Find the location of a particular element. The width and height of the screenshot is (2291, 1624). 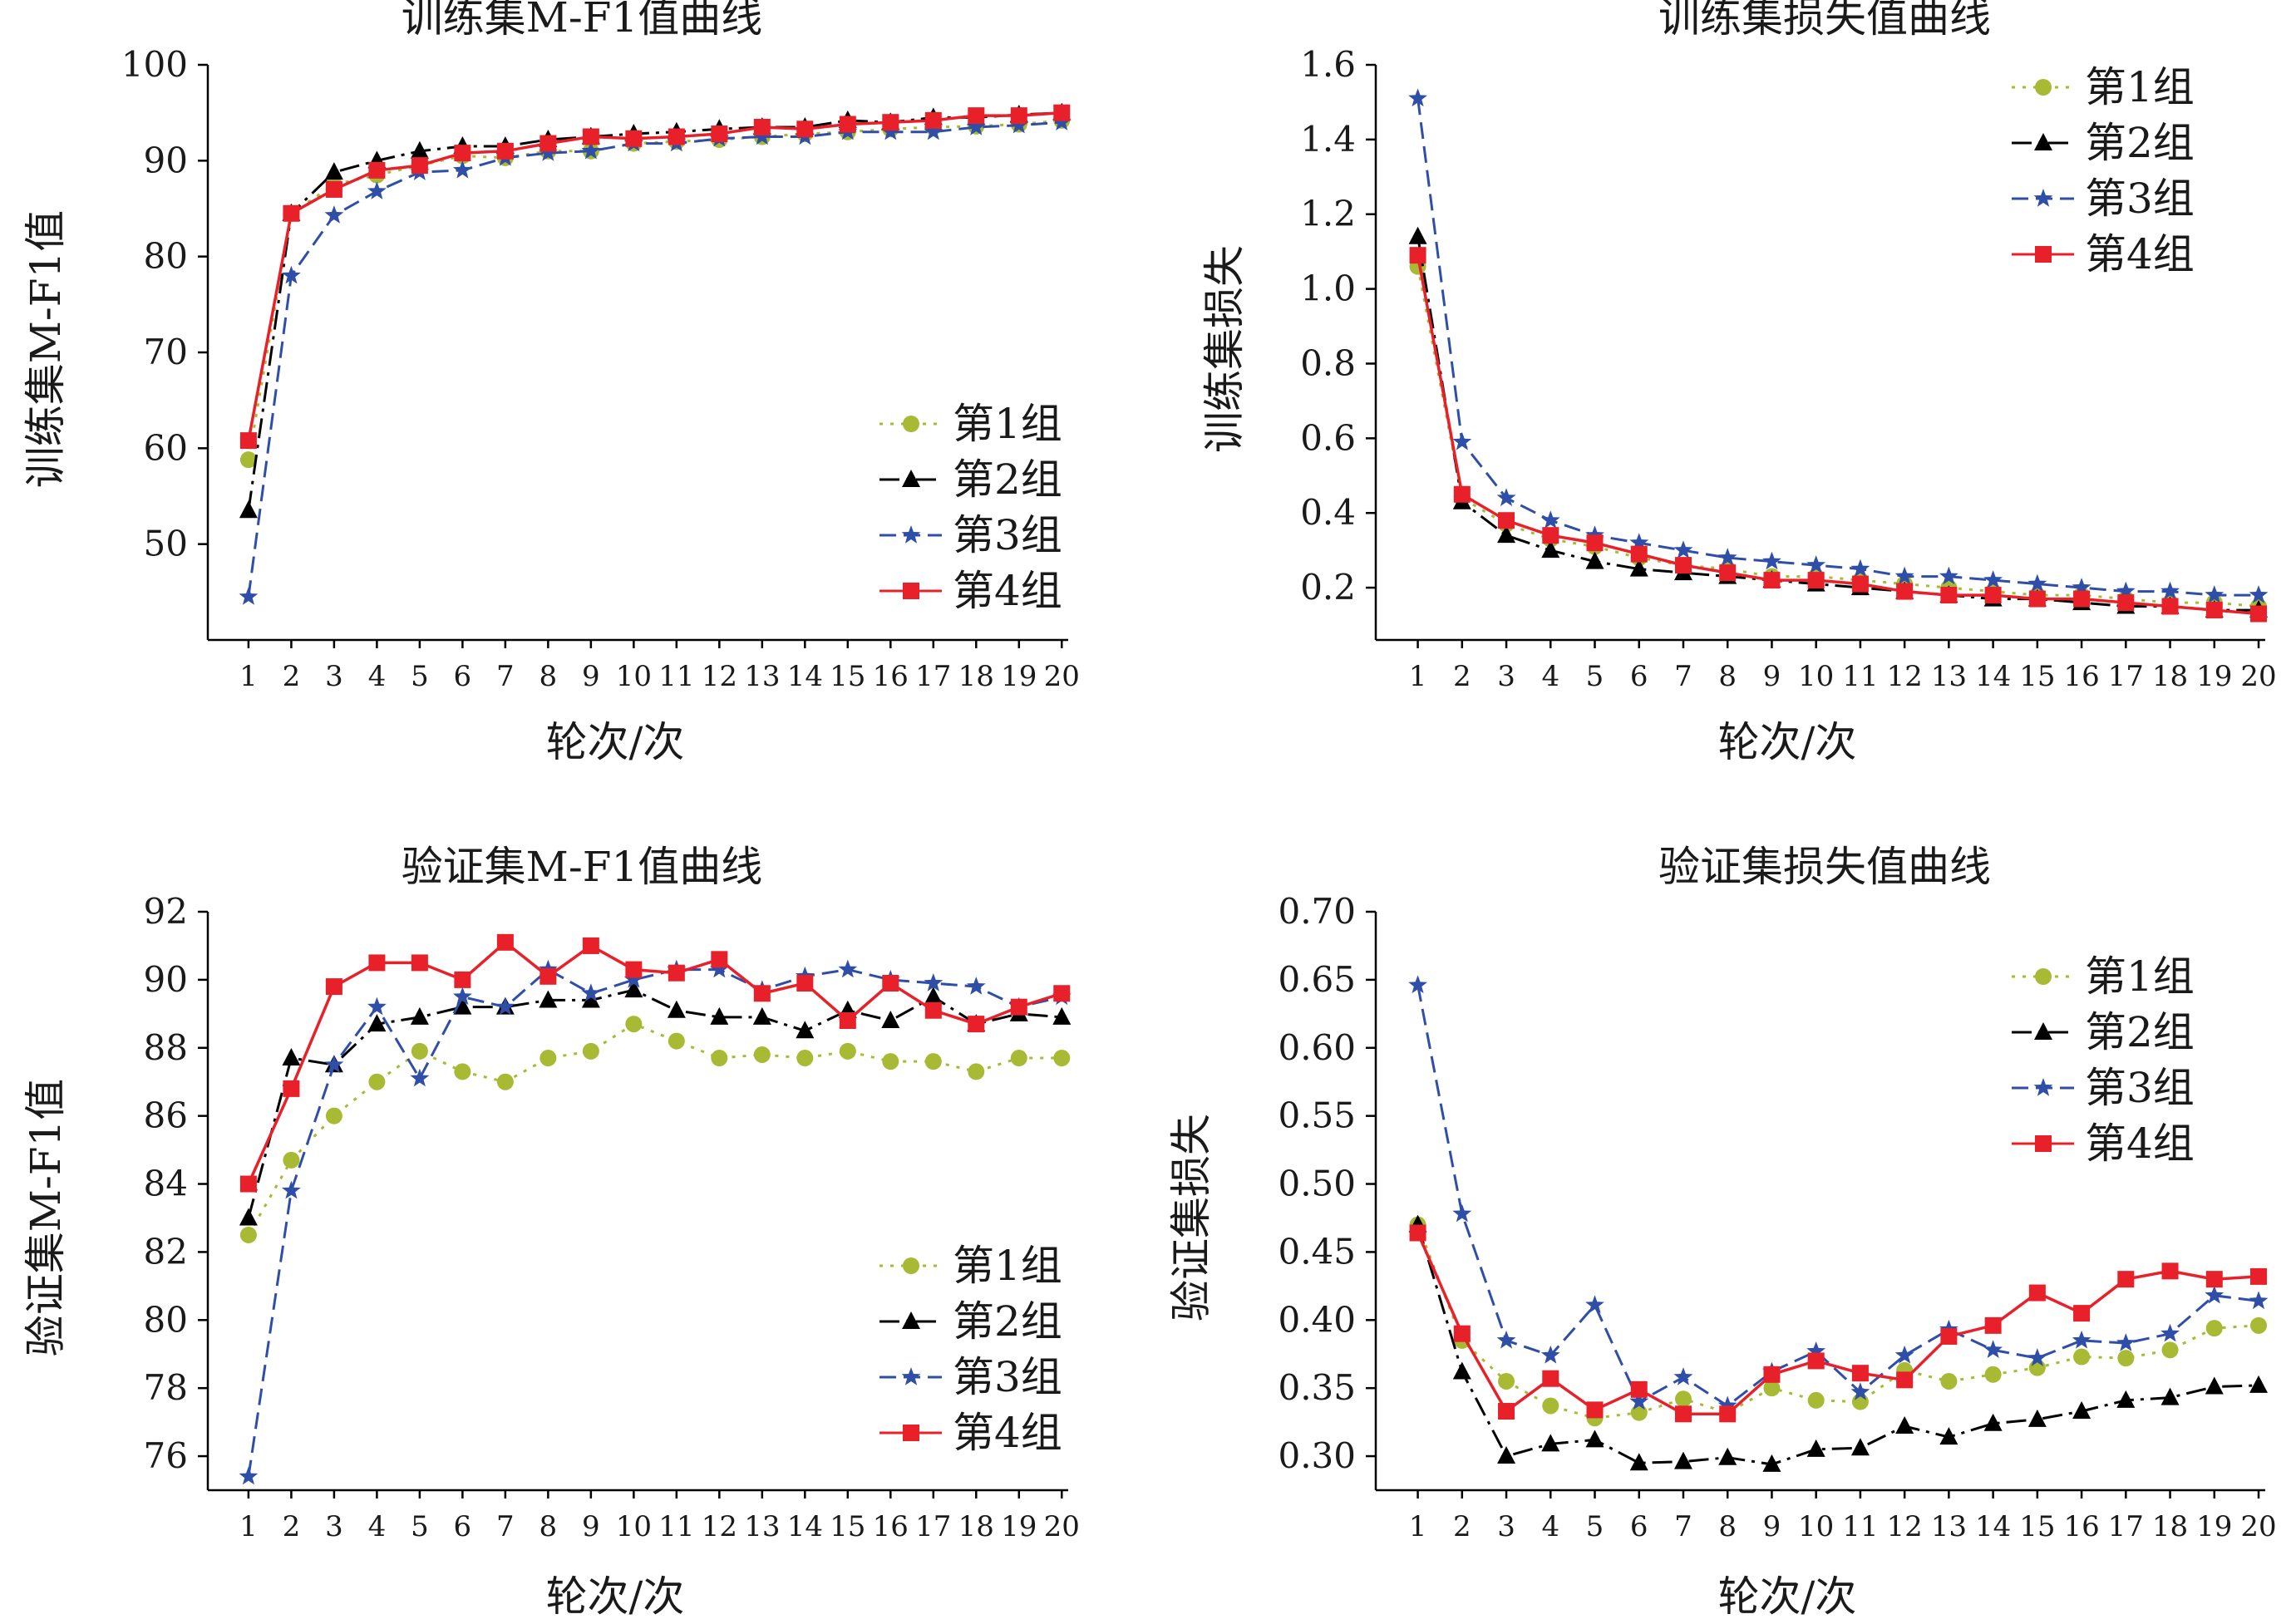

x-tick-label: 10 is located at coordinates (634, 676).